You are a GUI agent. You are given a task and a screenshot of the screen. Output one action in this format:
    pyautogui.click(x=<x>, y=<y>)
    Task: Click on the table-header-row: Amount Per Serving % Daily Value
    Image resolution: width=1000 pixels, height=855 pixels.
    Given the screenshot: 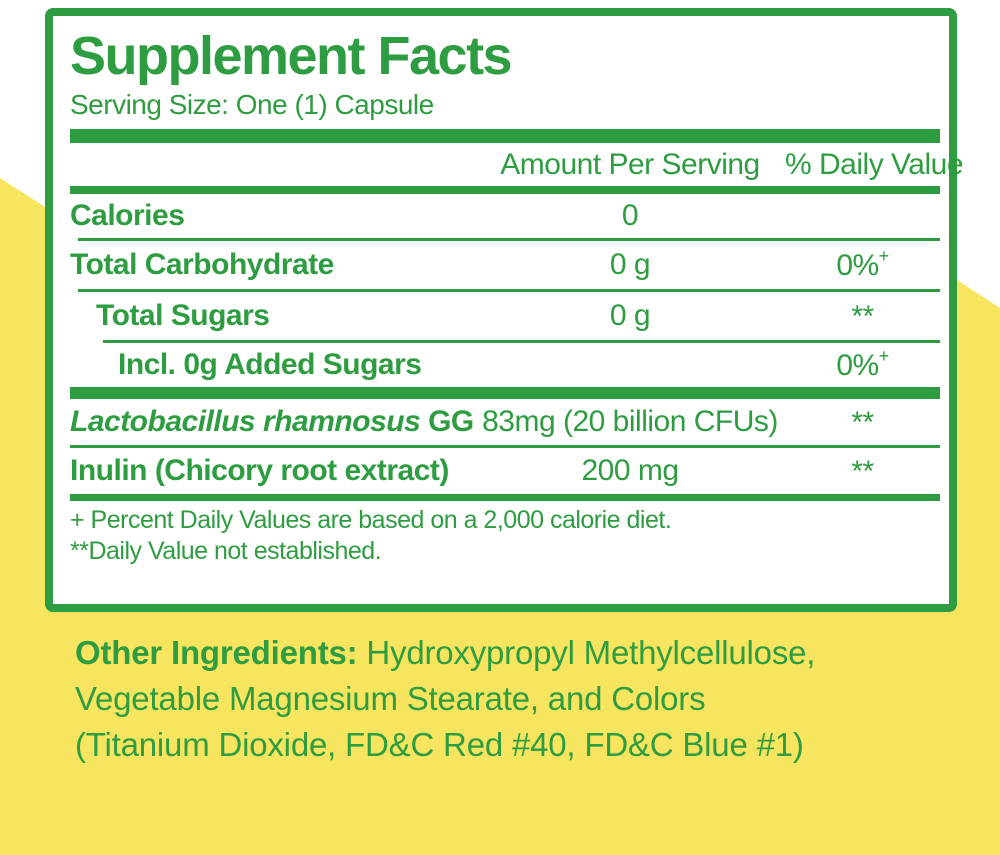 What is the action you would take?
    pyautogui.click(x=517, y=164)
    